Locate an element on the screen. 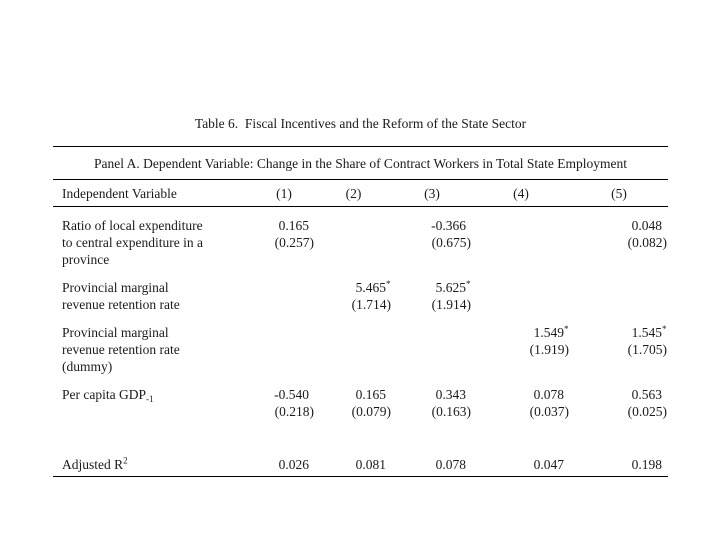 This screenshot has height=540, width=720. coefficient-value: 1.545* is located at coordinates (649, 331).